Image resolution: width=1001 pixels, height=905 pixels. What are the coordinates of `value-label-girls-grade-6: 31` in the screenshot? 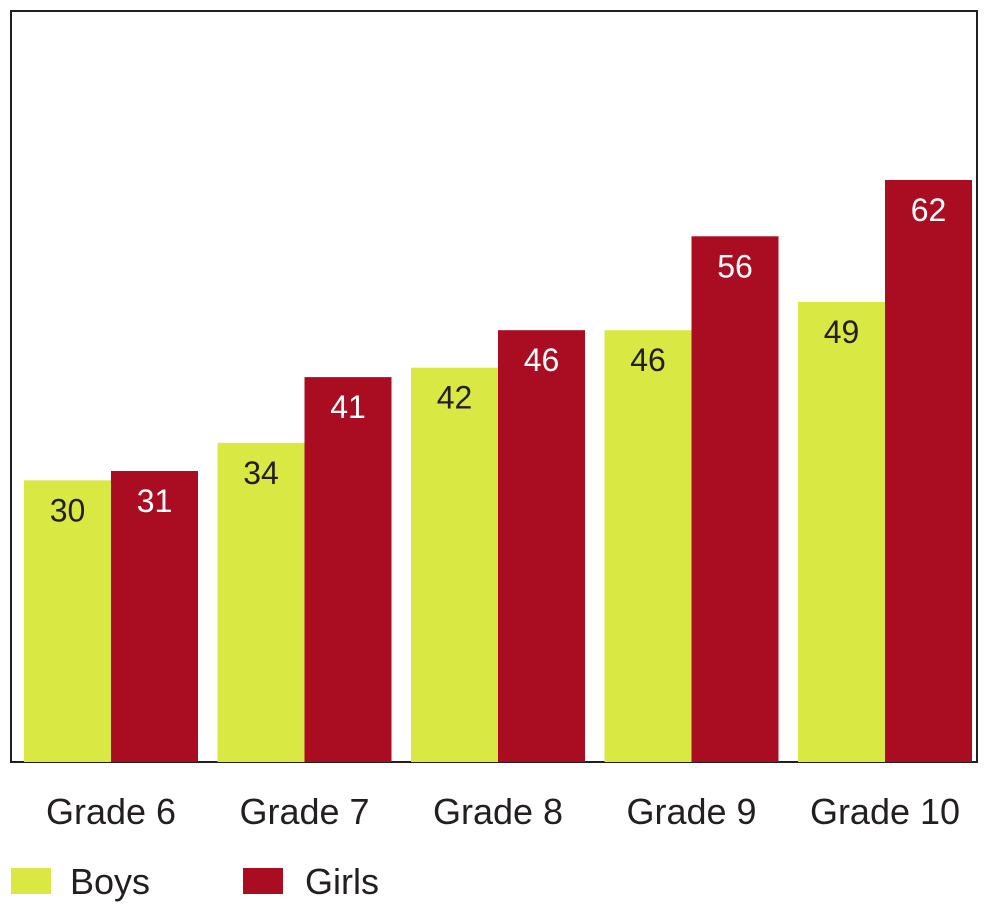 It's located at (155, 501).